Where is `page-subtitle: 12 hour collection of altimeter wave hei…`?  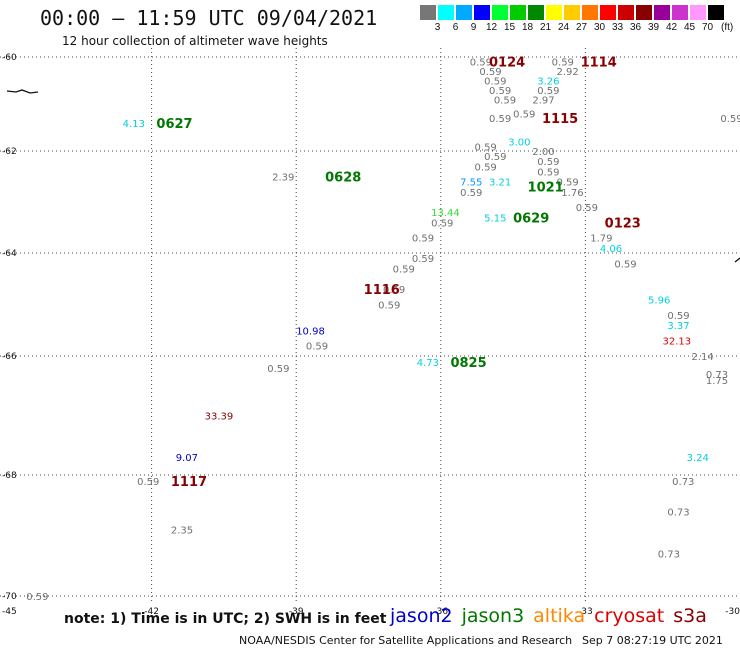 page-subtitle: 12 hour collection of altimeter wave hei… is located at coordinates (195, 41).